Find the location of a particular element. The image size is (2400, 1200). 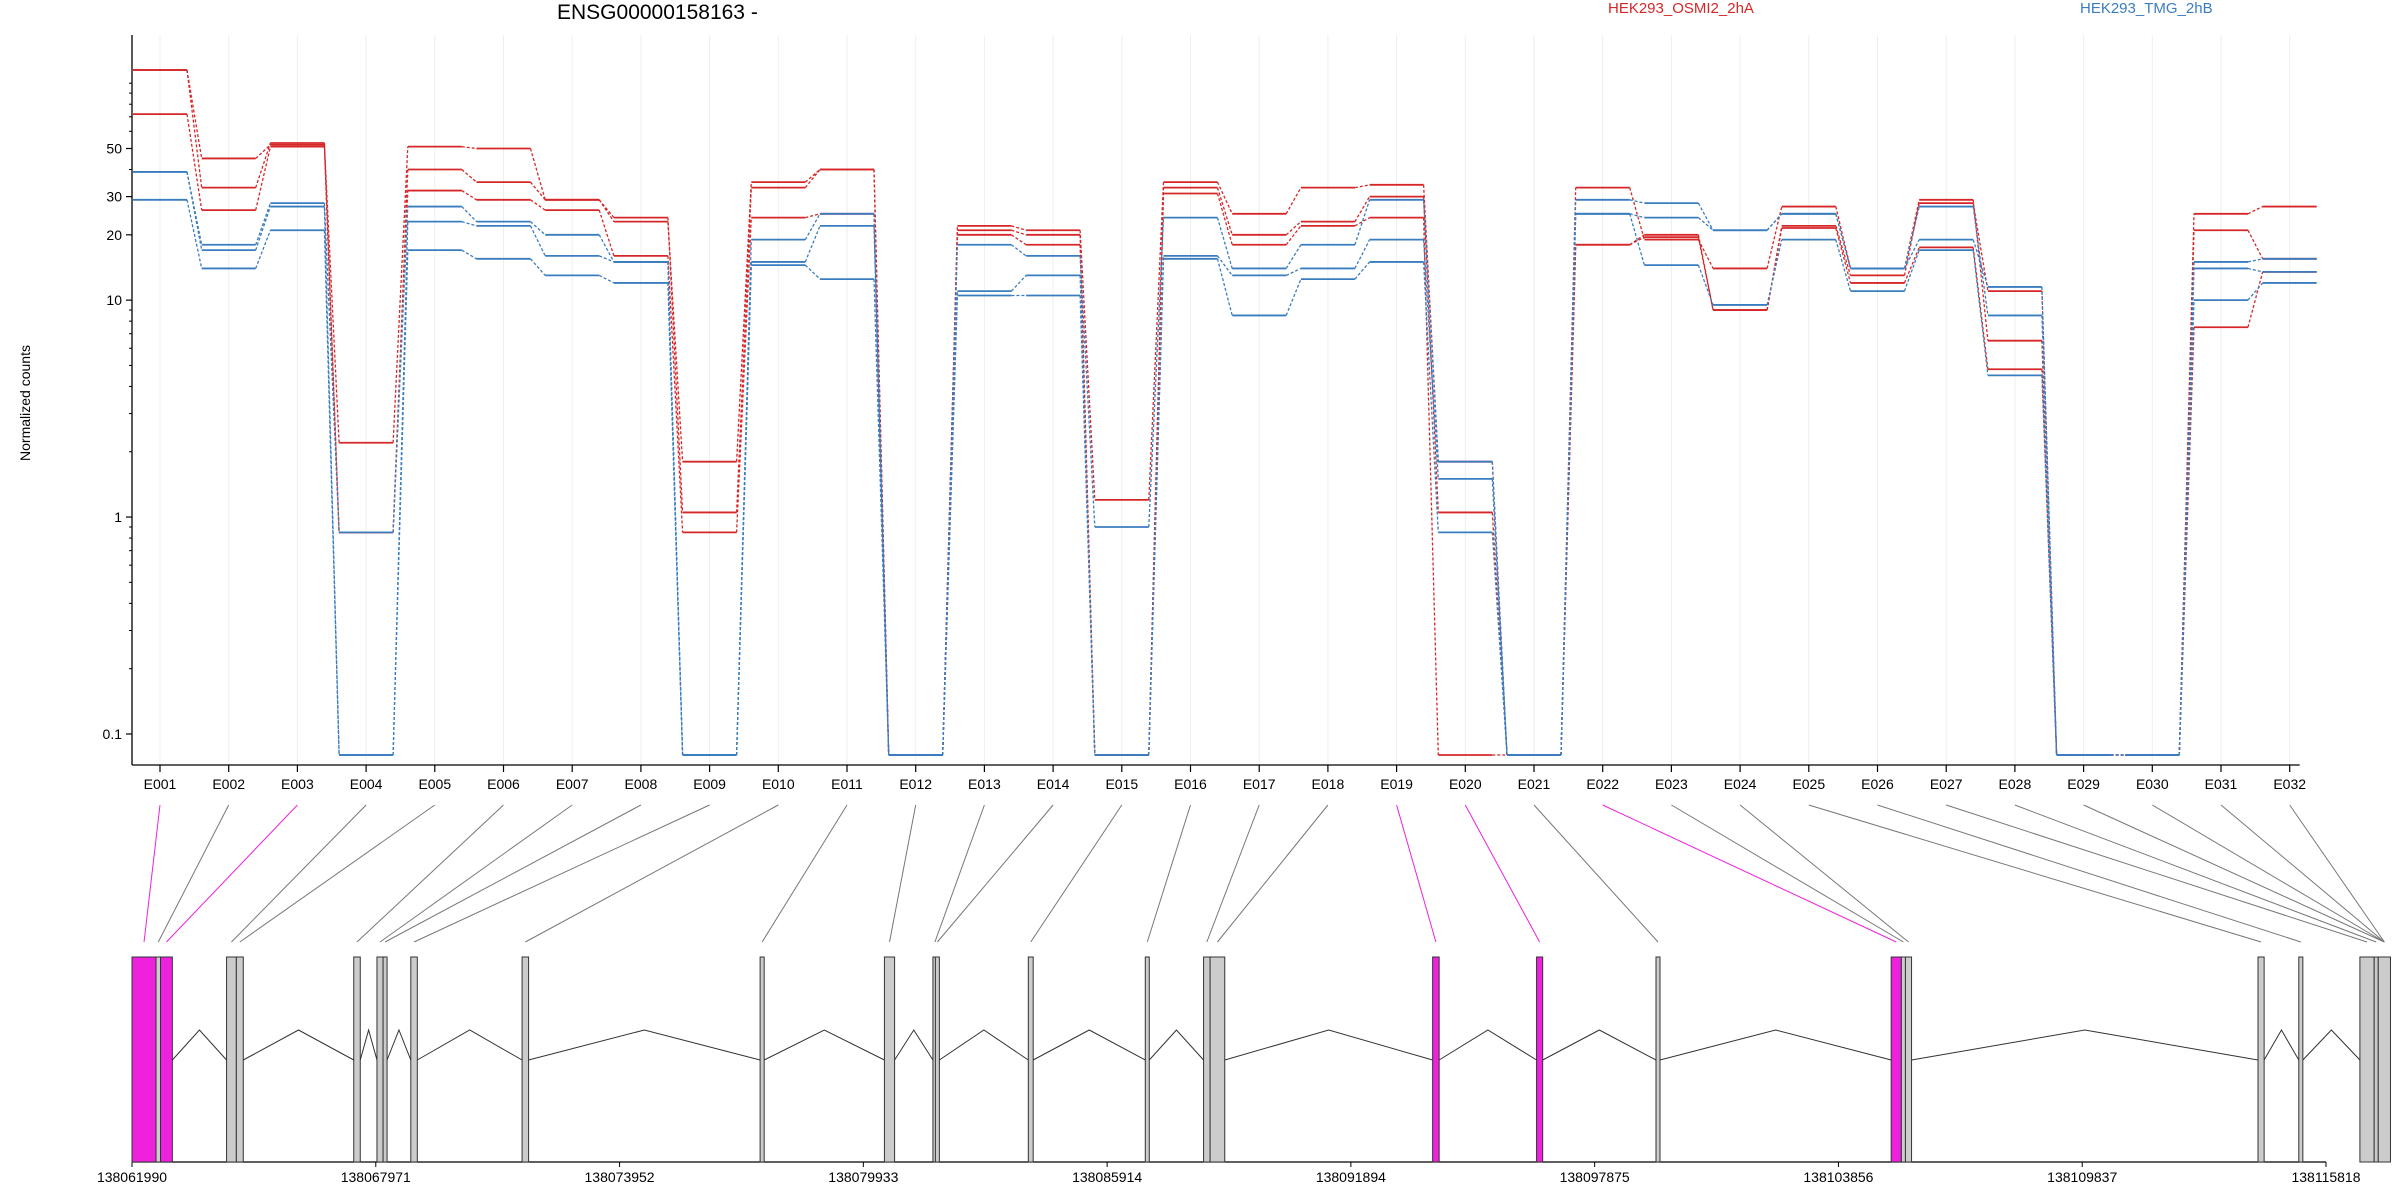

coordinate-tick-label: 138067971 is located at coordinates (376, 1177).